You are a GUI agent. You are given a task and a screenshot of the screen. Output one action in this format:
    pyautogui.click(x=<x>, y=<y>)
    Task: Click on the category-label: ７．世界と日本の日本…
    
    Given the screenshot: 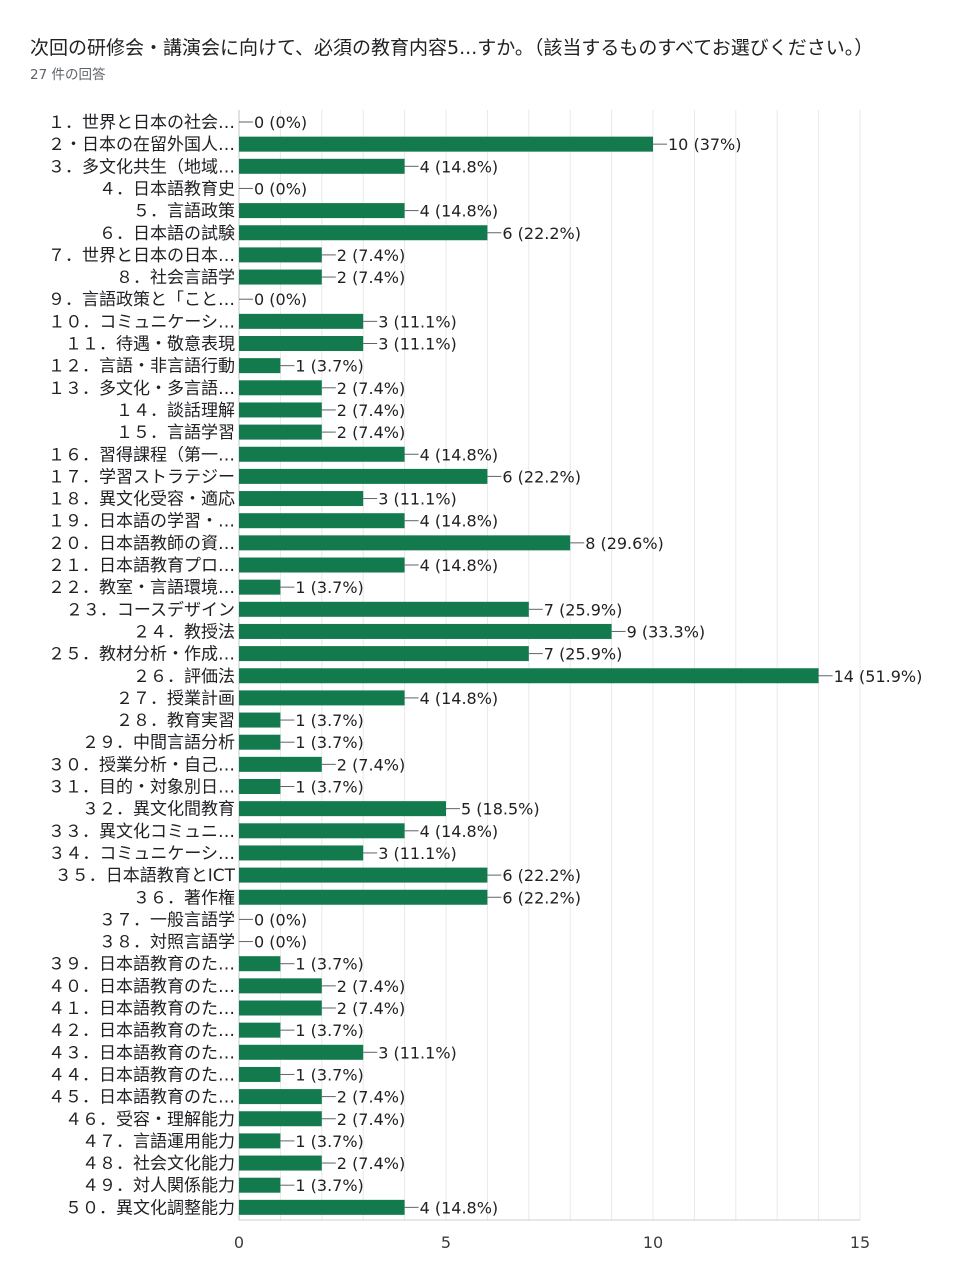 What is the action you would take?
    pyautogui.click(x=141, y=256)
    